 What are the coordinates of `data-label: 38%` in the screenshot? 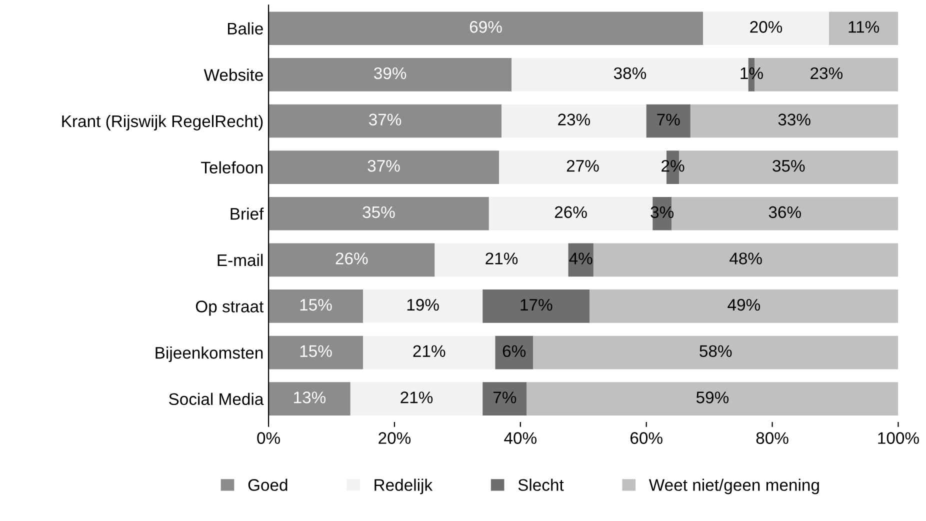 It's located at (630, 73).